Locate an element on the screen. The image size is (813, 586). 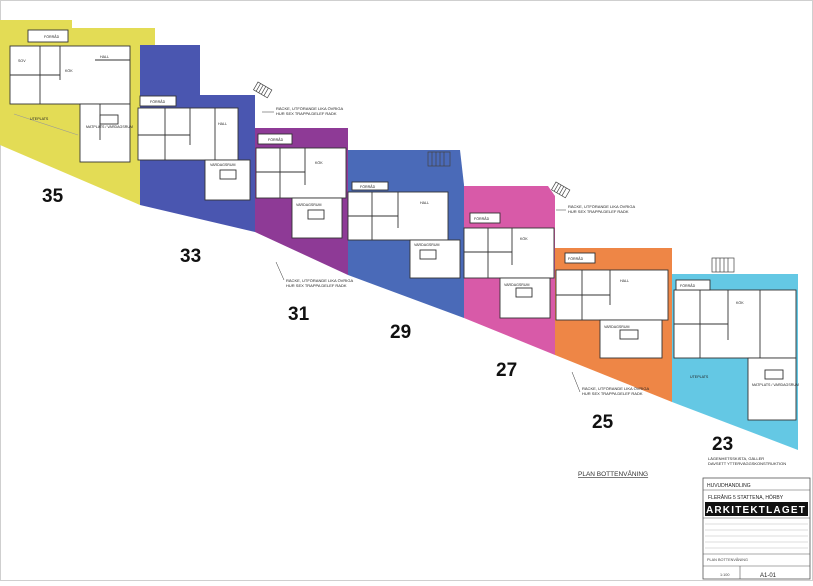
unit-number-25: 25 is located at coordinates (603, 422).